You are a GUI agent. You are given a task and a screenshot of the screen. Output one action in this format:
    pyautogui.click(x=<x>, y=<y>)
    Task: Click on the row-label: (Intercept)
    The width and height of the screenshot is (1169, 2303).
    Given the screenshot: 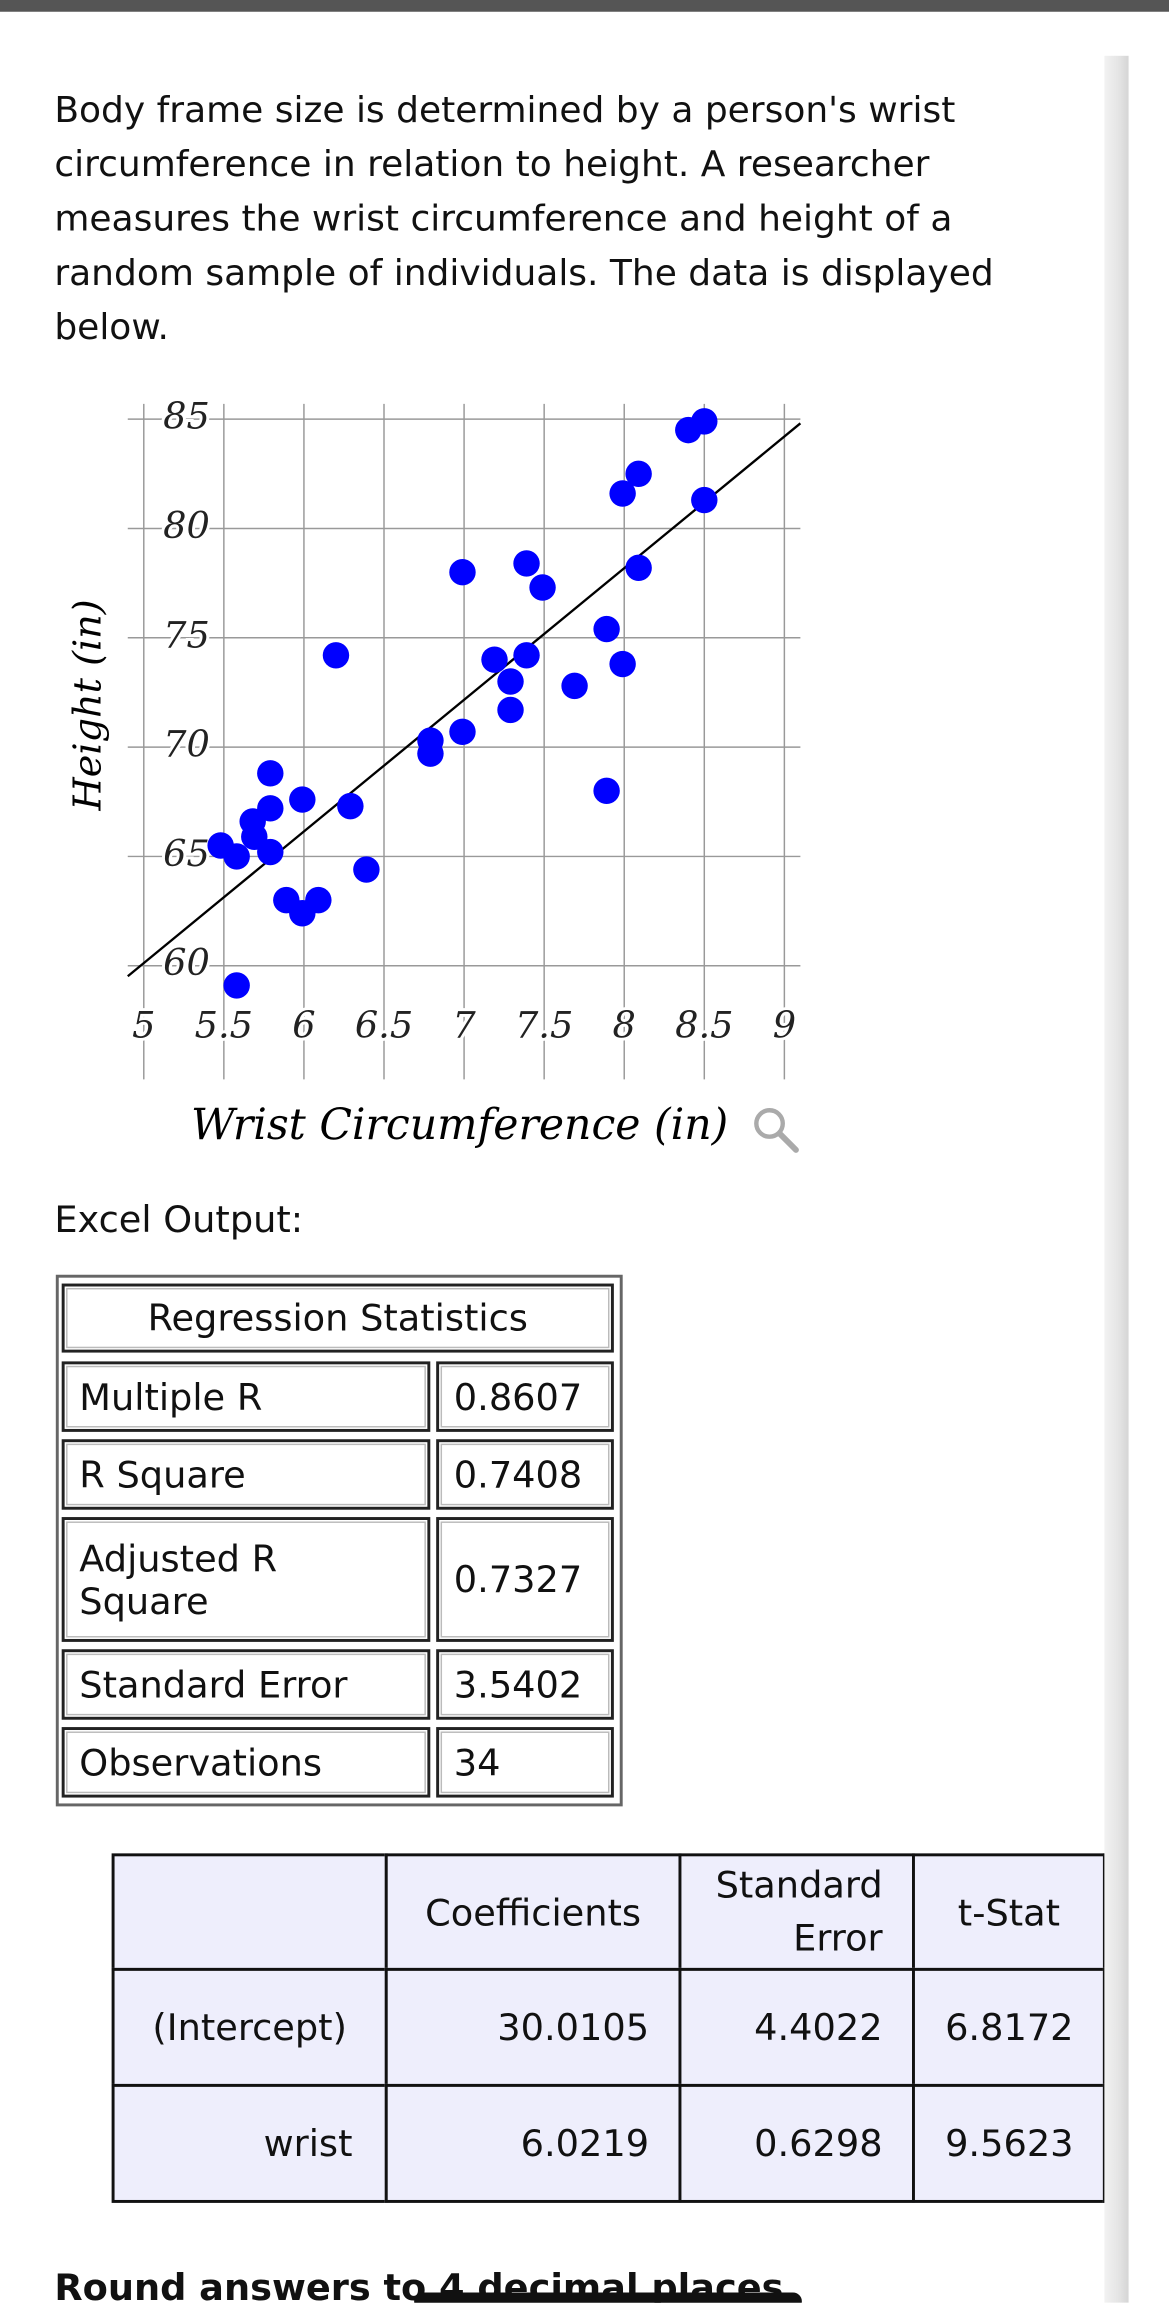 What is the action you would take?
    pyautogui.click(x=249, y=2027)
    